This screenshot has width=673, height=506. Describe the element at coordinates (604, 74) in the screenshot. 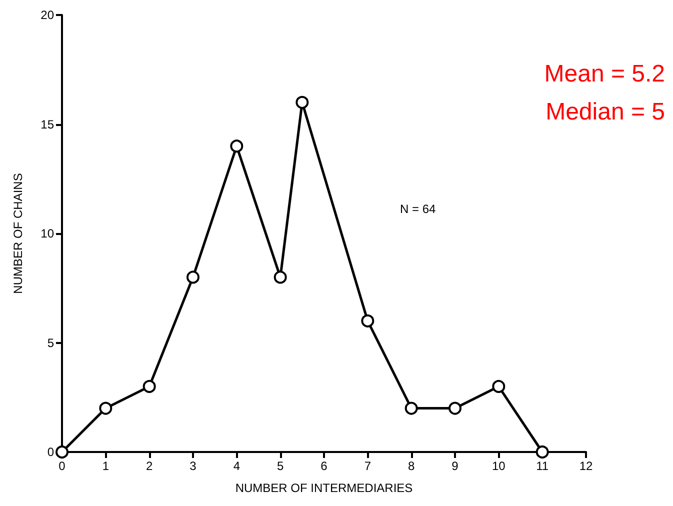

I see `annotation: Mean = 5.2` at that location.